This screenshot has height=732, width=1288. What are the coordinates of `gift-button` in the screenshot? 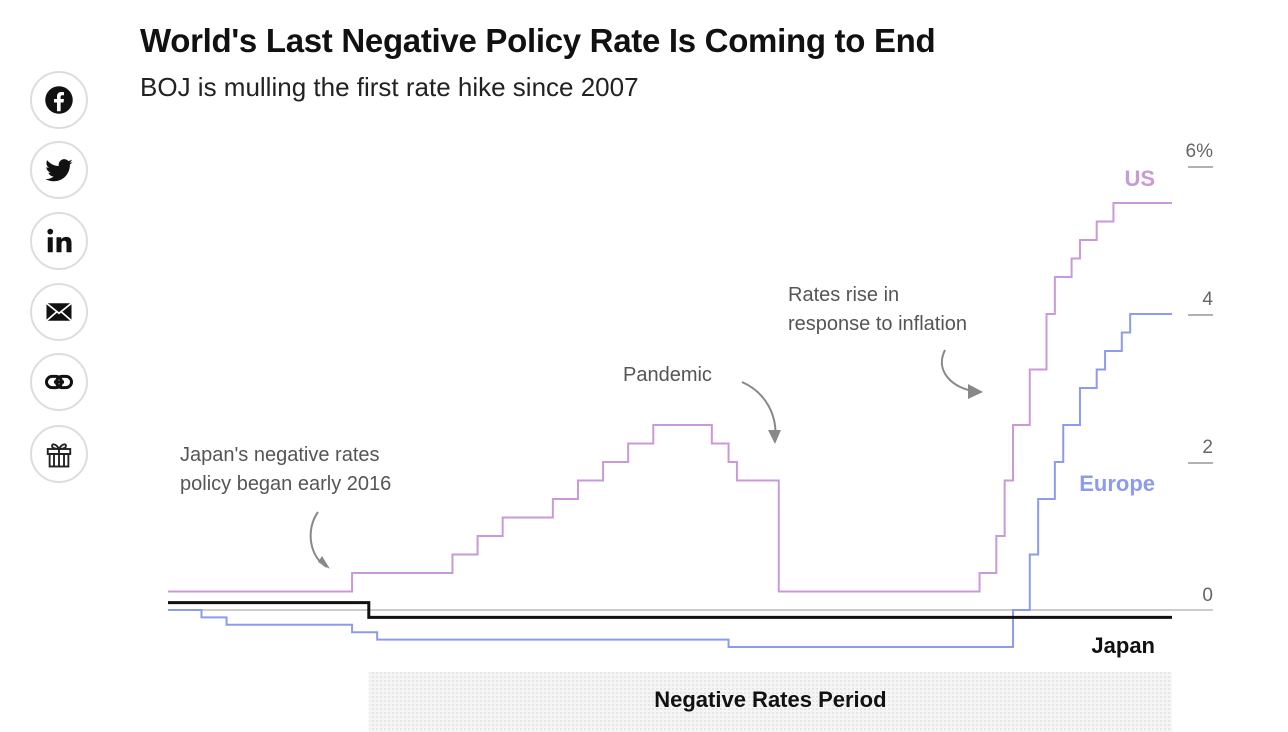 It's located at (59, 454).